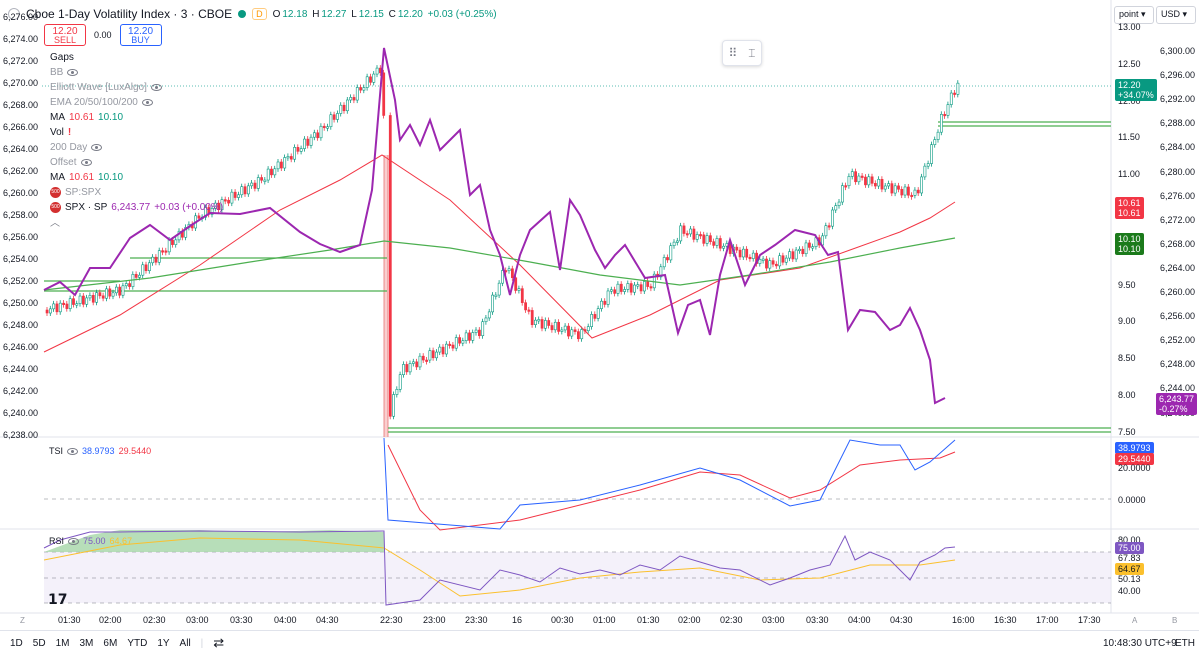 Image resolution: width=1199 pixels, height=655 pixels. Describe the element at coordinates (197, 620) in the screenshot. I see `time-tick: 03:00` at that location.